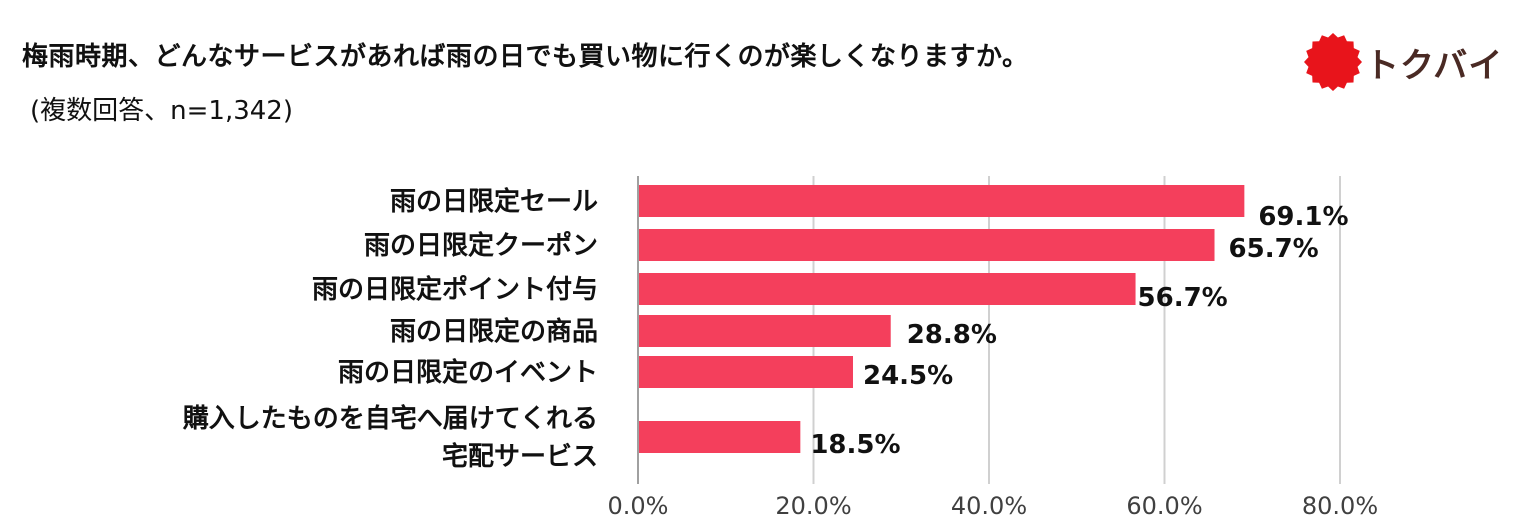  What do you see at coordinates (455, 289) in the screenshot?
I see `category-label: 雨の日限定ポイント付与` at bounding box center [455, 289].